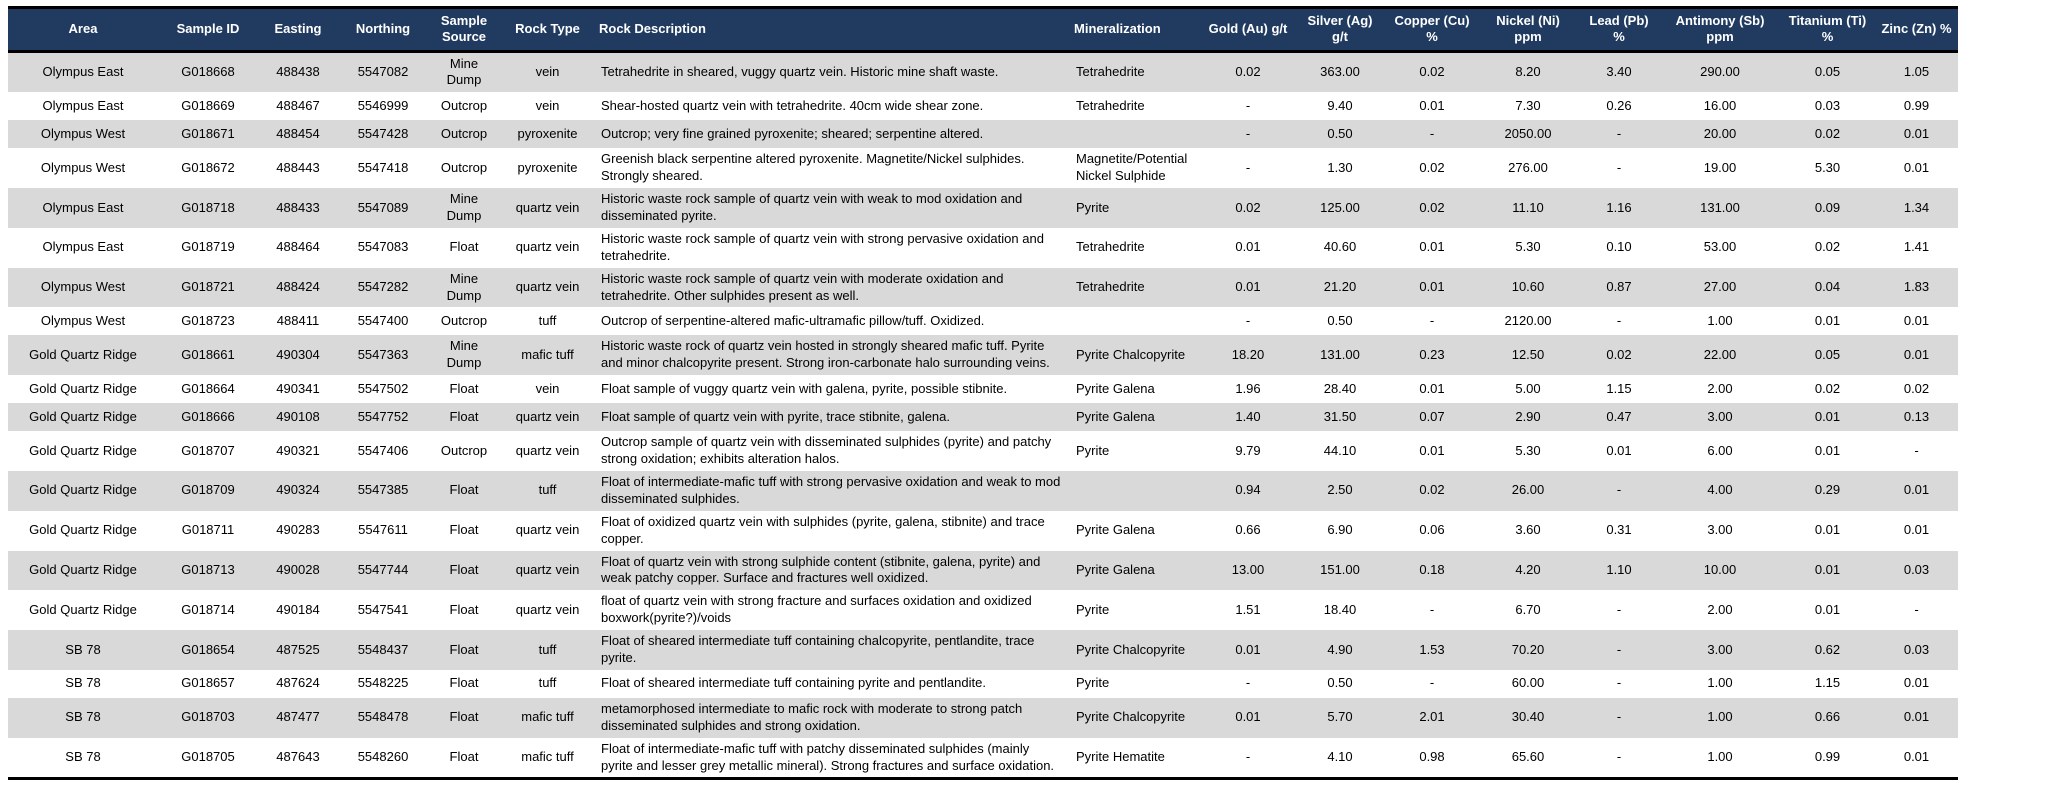  What do you see at coordinates (1619, 105) in the screenshot?
I see `cell-lead: 0.26` at bounding box center [1619, 105].